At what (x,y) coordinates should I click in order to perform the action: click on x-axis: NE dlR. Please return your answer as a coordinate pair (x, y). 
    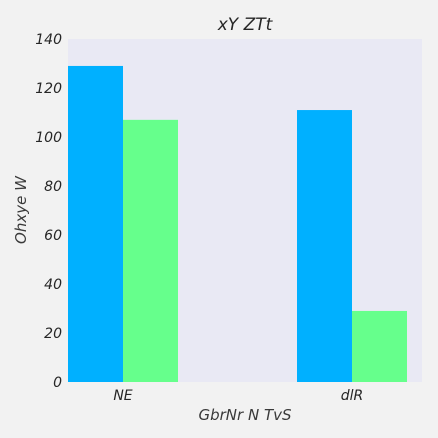
    Looking at the image, I should click on (238, 396).